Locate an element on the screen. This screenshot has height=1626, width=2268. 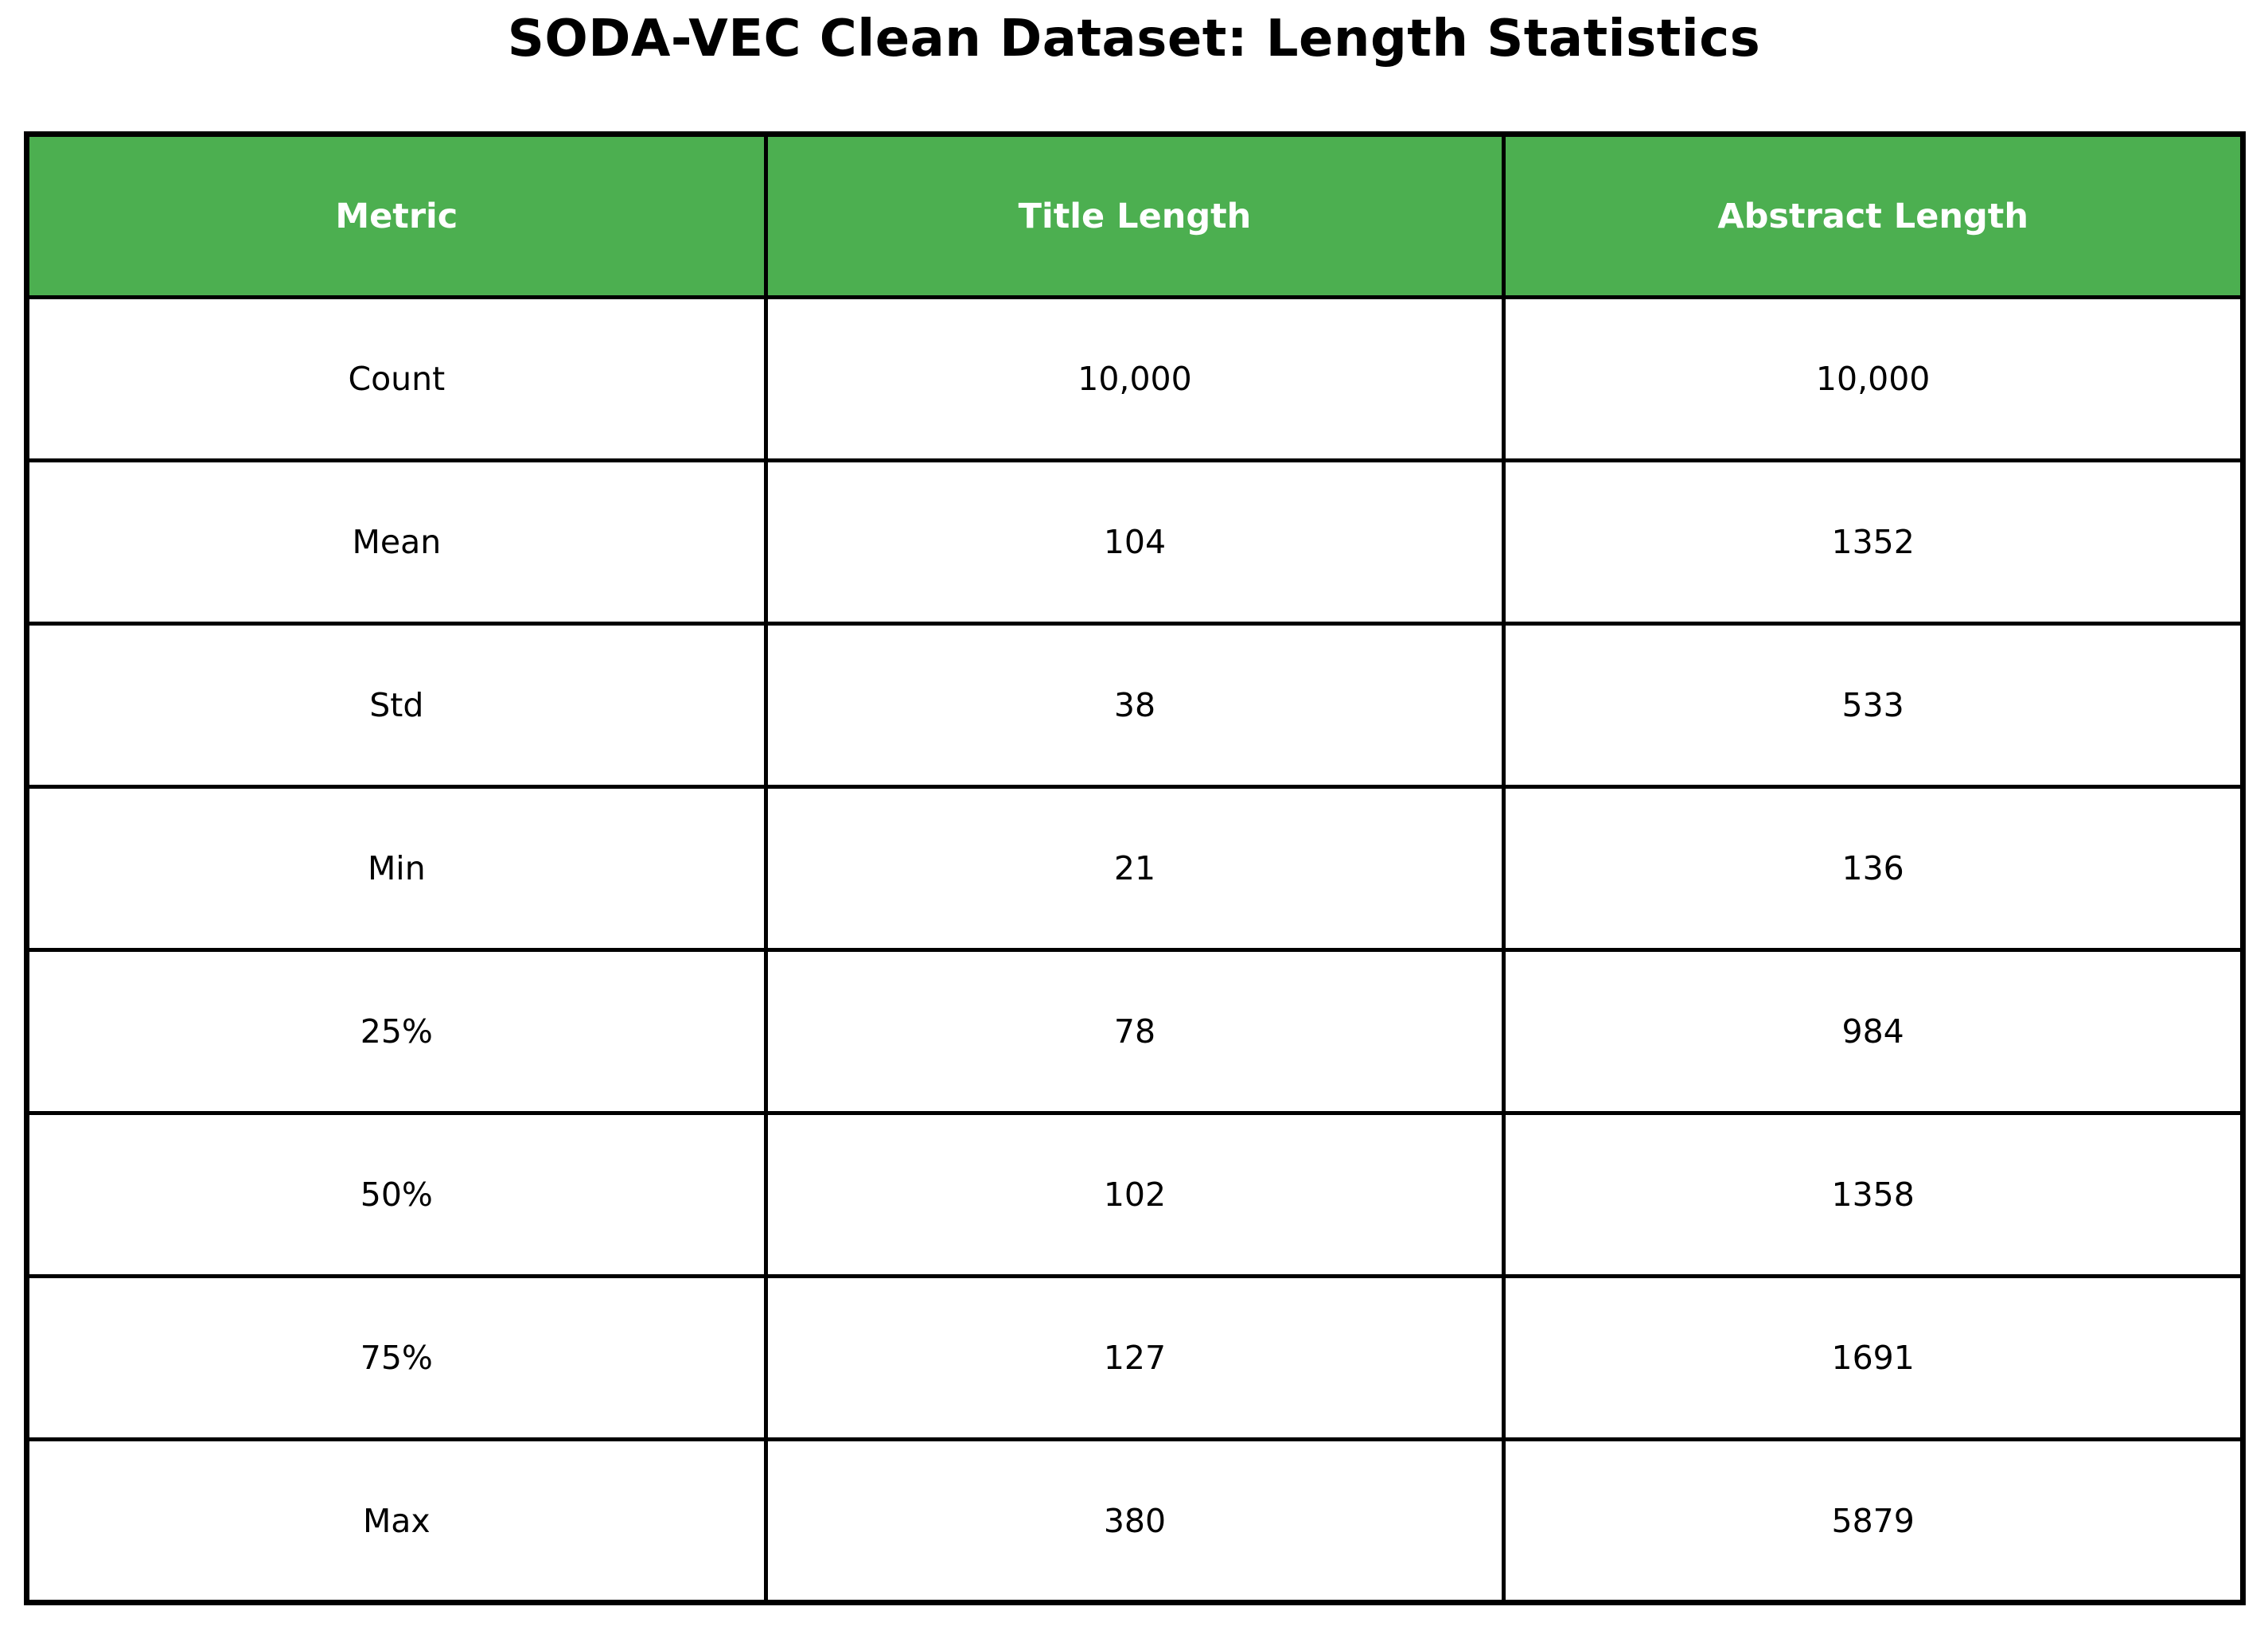
column-header-title-length: Title Length is located at coordinates (1134, 215).